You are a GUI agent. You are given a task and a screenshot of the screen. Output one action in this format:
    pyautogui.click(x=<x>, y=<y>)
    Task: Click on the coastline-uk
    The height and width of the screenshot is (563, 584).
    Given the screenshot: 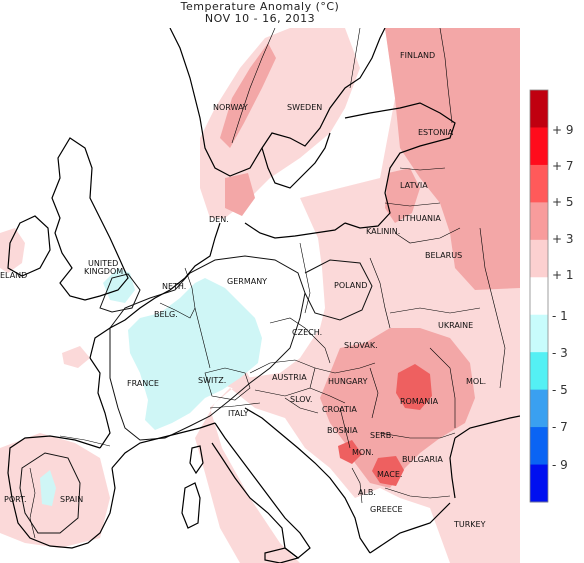 What is the action you would take?
    pyautogui.click(x=90, y=219)
    